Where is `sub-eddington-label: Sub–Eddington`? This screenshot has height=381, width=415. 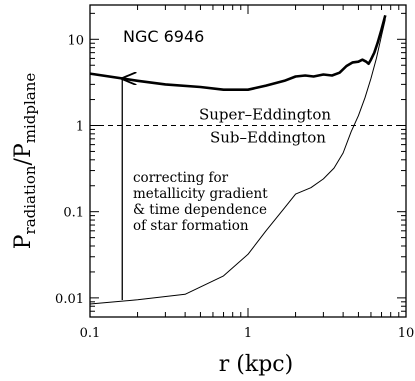
sub-eddington-label: Sub–Eddington is located at coordinates (268, 137).